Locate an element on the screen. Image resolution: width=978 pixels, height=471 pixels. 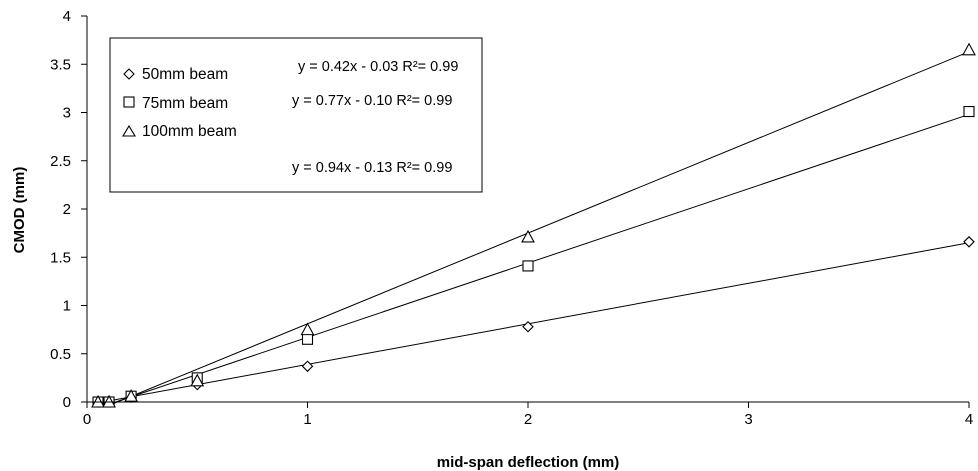
y-tick-label: 0 is located at coordinates (67, 402).